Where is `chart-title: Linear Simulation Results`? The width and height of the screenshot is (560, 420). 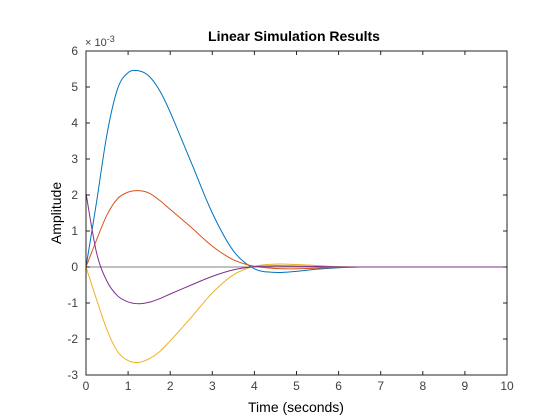 chart-title: Linear Simulation Results is located at coordinates (294, 36).